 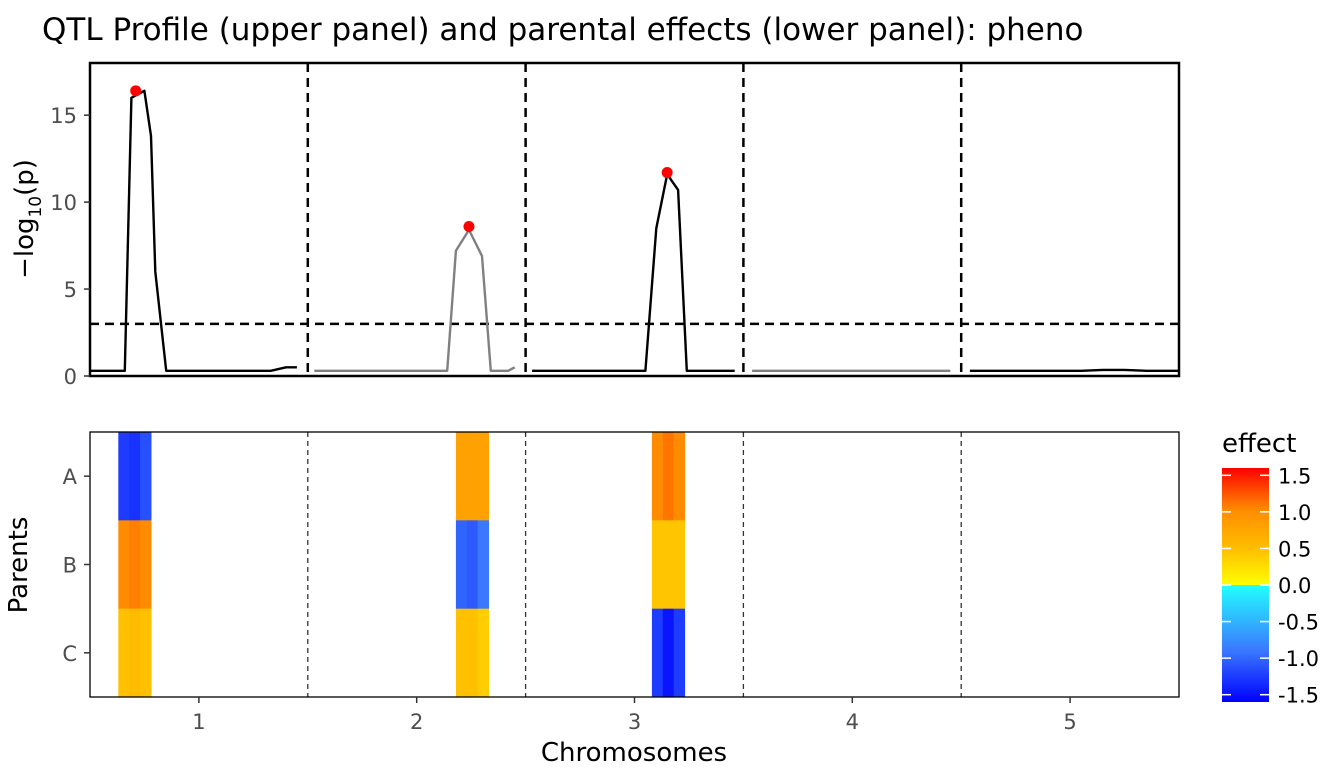 I want to click on effect-tiles, so click(x=402, y=565).